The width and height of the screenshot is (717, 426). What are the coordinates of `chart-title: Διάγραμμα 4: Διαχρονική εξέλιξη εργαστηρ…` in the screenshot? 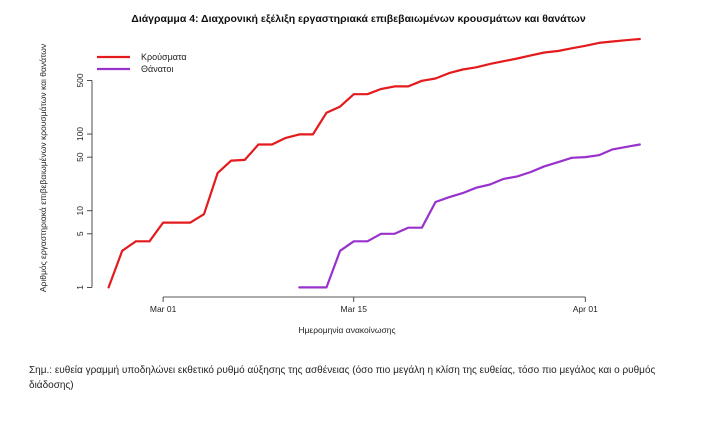 It's located at (358, 19).